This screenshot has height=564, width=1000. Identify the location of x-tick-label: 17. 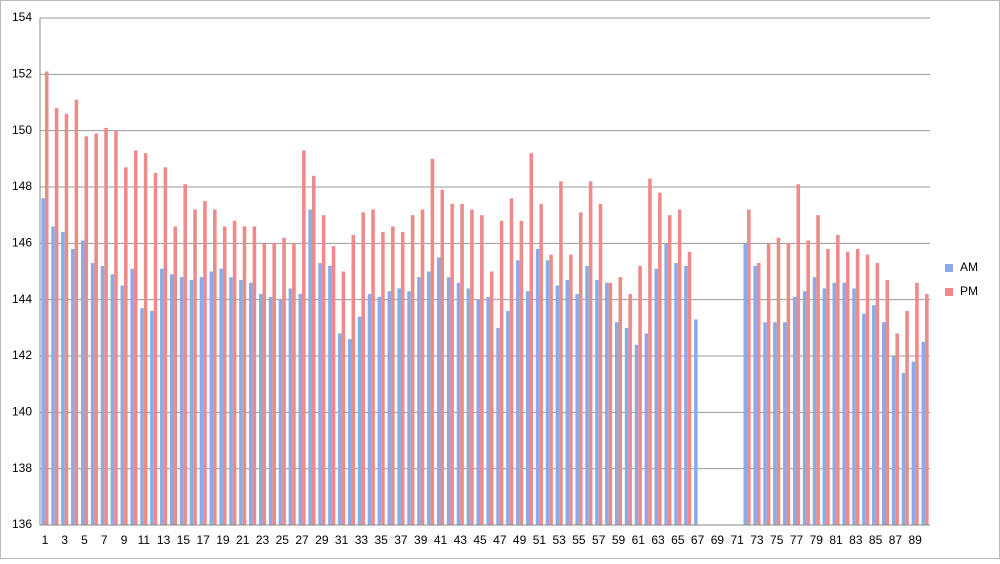
(203, 540).